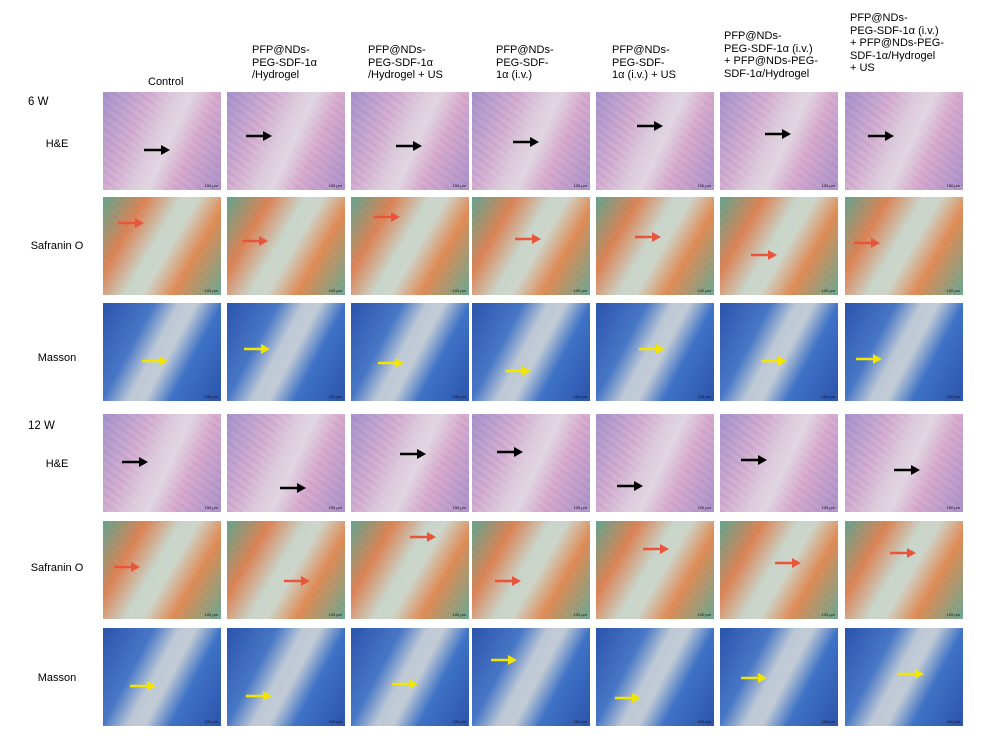  What do you see at coordinates (644, 62) in the screenshot?
I see `column-header-iv-us: PFP@NDs- PEG-SDF- 1α (i.v.) + US` at bounding box center [644, 62].